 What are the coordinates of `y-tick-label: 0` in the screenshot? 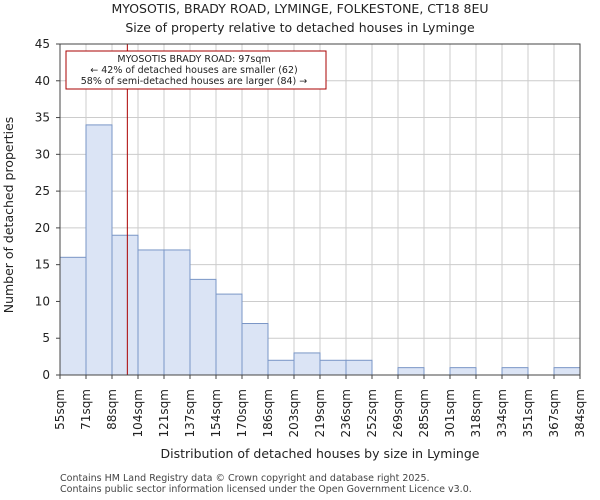 It's located at (46, 375).